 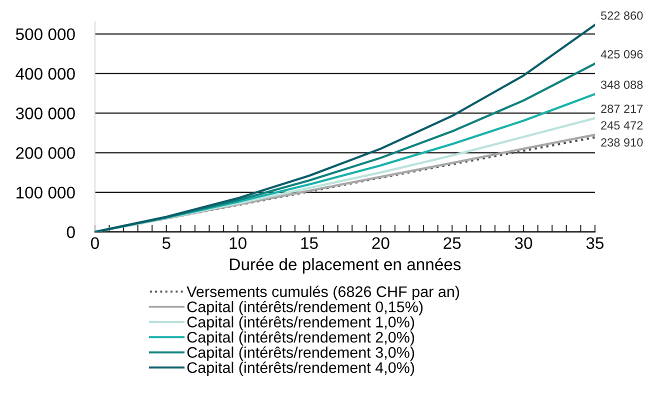 What do you see at coordinates (595, 243) in the screenshot?
I see `x-tick-label: 35` at bounding box center [595, 243].